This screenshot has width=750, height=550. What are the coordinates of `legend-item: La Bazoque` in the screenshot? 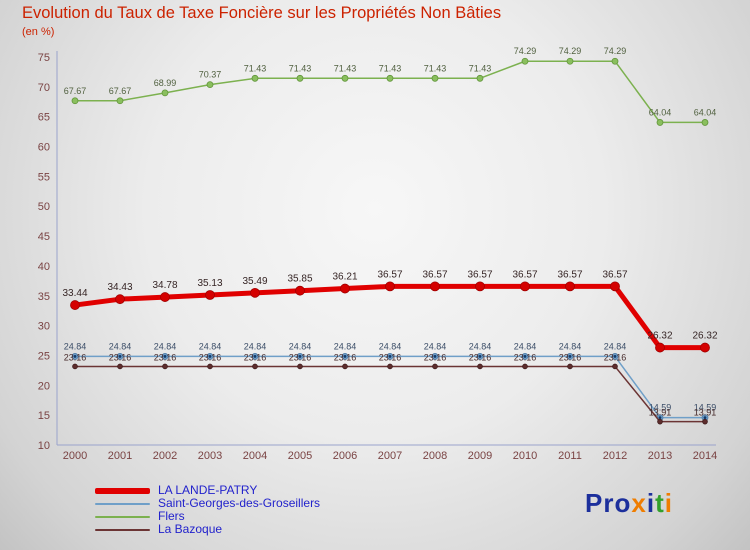 It's located at (207, 529).